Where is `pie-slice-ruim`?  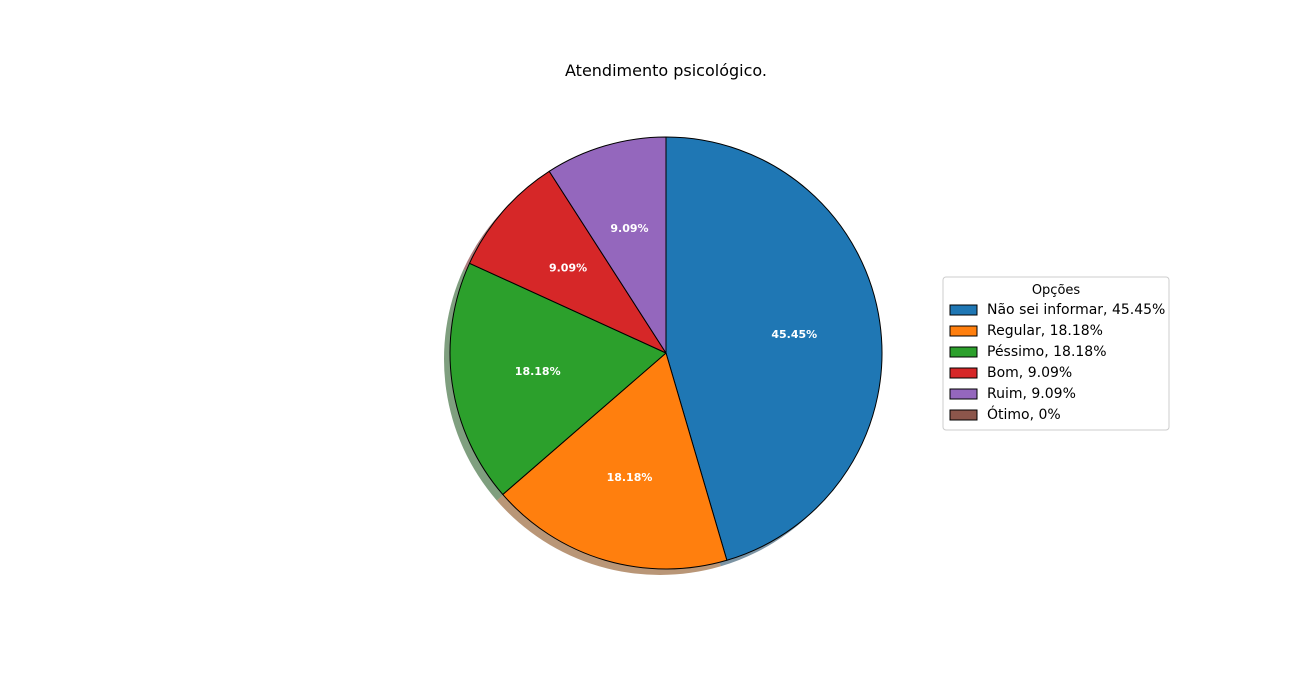
pie-slice-ruim is located at coordinates (607, 245).